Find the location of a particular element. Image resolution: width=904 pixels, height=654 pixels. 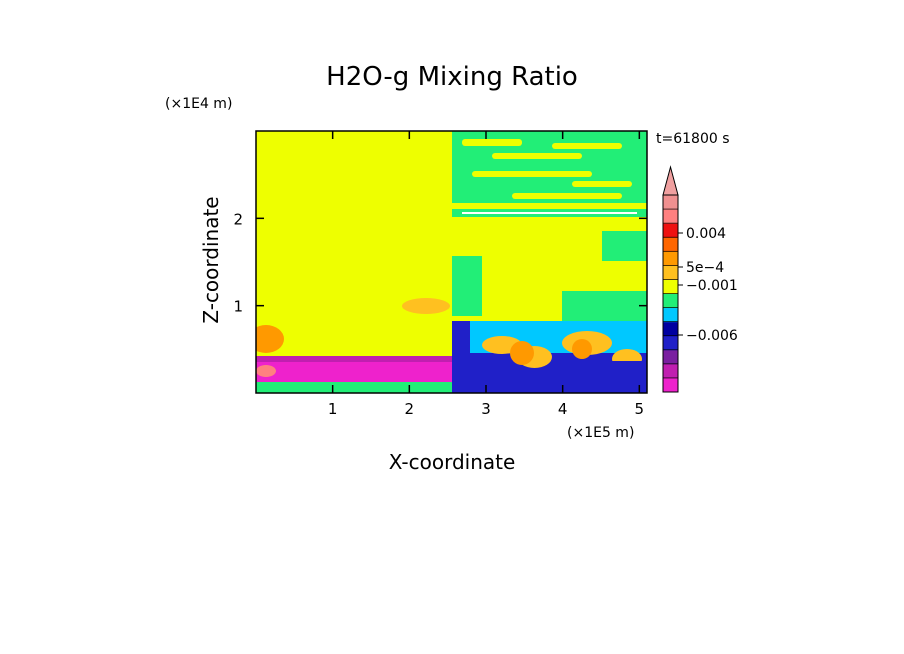

x-tick-label: 2 is located at coordinates (410, 409).